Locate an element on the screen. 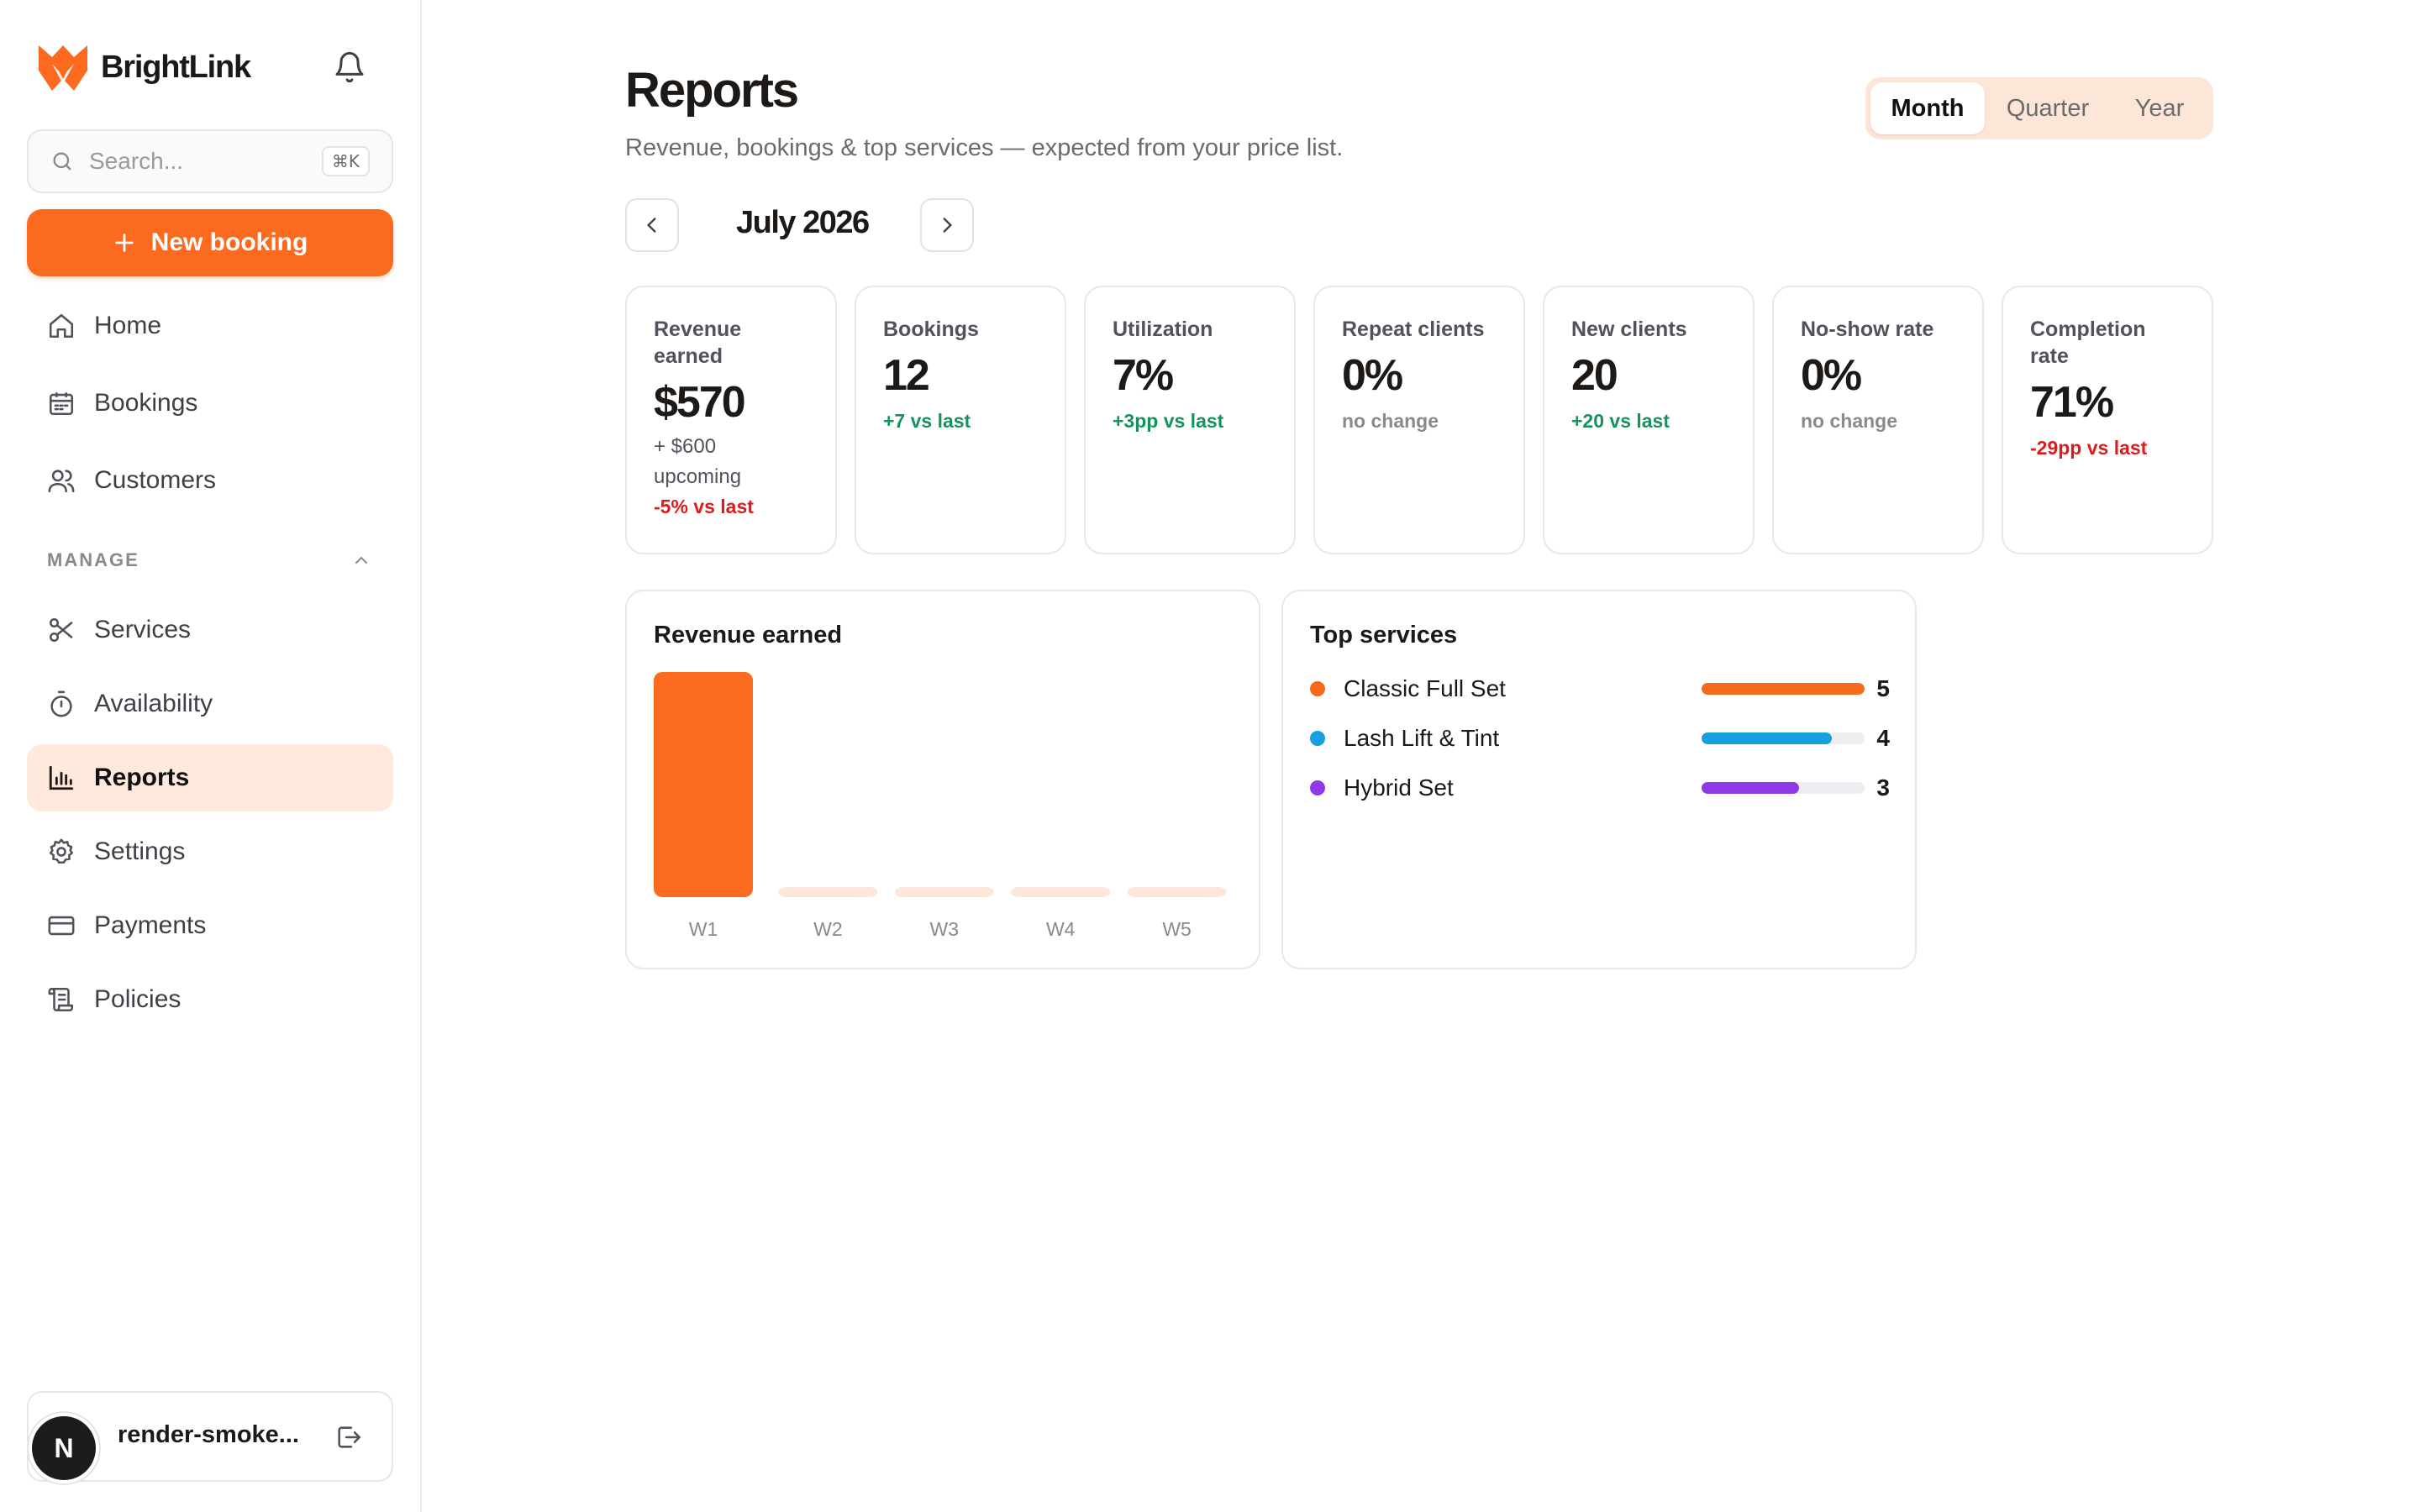 The image size is (2420, 1512). sidebar-item-label: Services is located at coordinates (143, 629).